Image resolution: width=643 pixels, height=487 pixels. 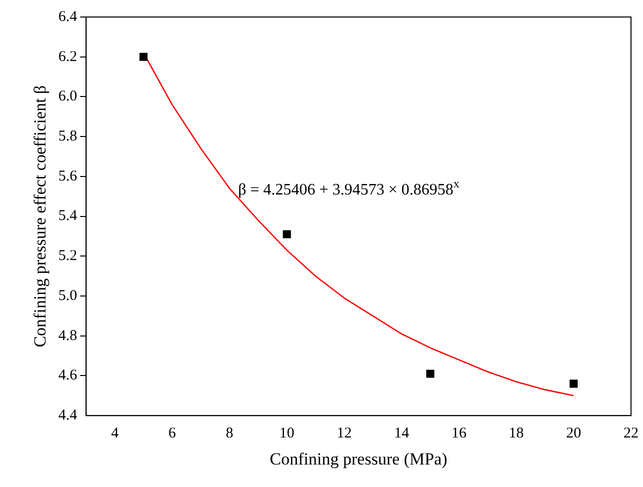 What do you see at coordinates (68, 56) in the screenshot?
I see `y-tick-label: 6.2` at bounding box center [68, 56].